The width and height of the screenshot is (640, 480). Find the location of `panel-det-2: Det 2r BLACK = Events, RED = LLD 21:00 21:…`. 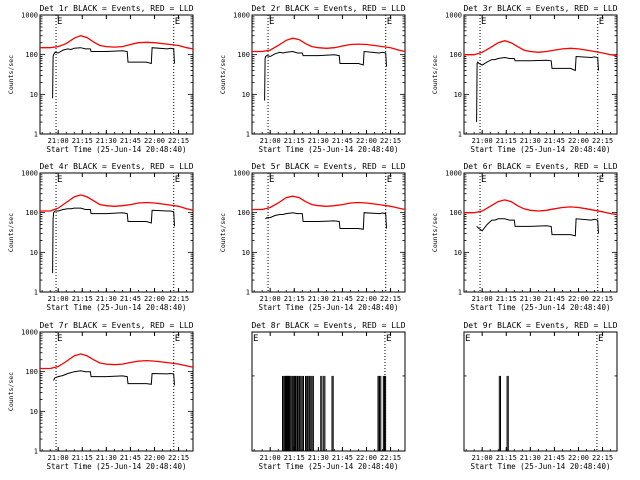

panel-det-2: Det 2r BLACK = Events, RED = LLD 21:00 21:… is located at coordinates (312, 79).